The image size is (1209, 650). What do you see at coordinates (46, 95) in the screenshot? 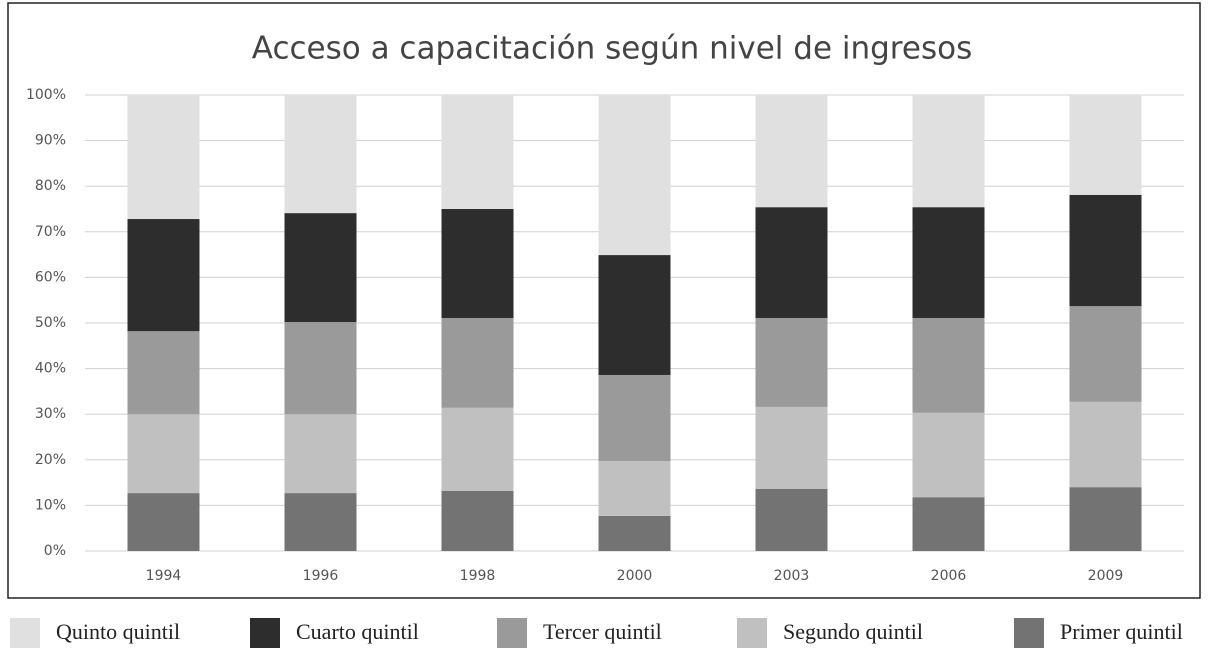
I see `y-tick-label: 100%` at bounding box center [46, 95].